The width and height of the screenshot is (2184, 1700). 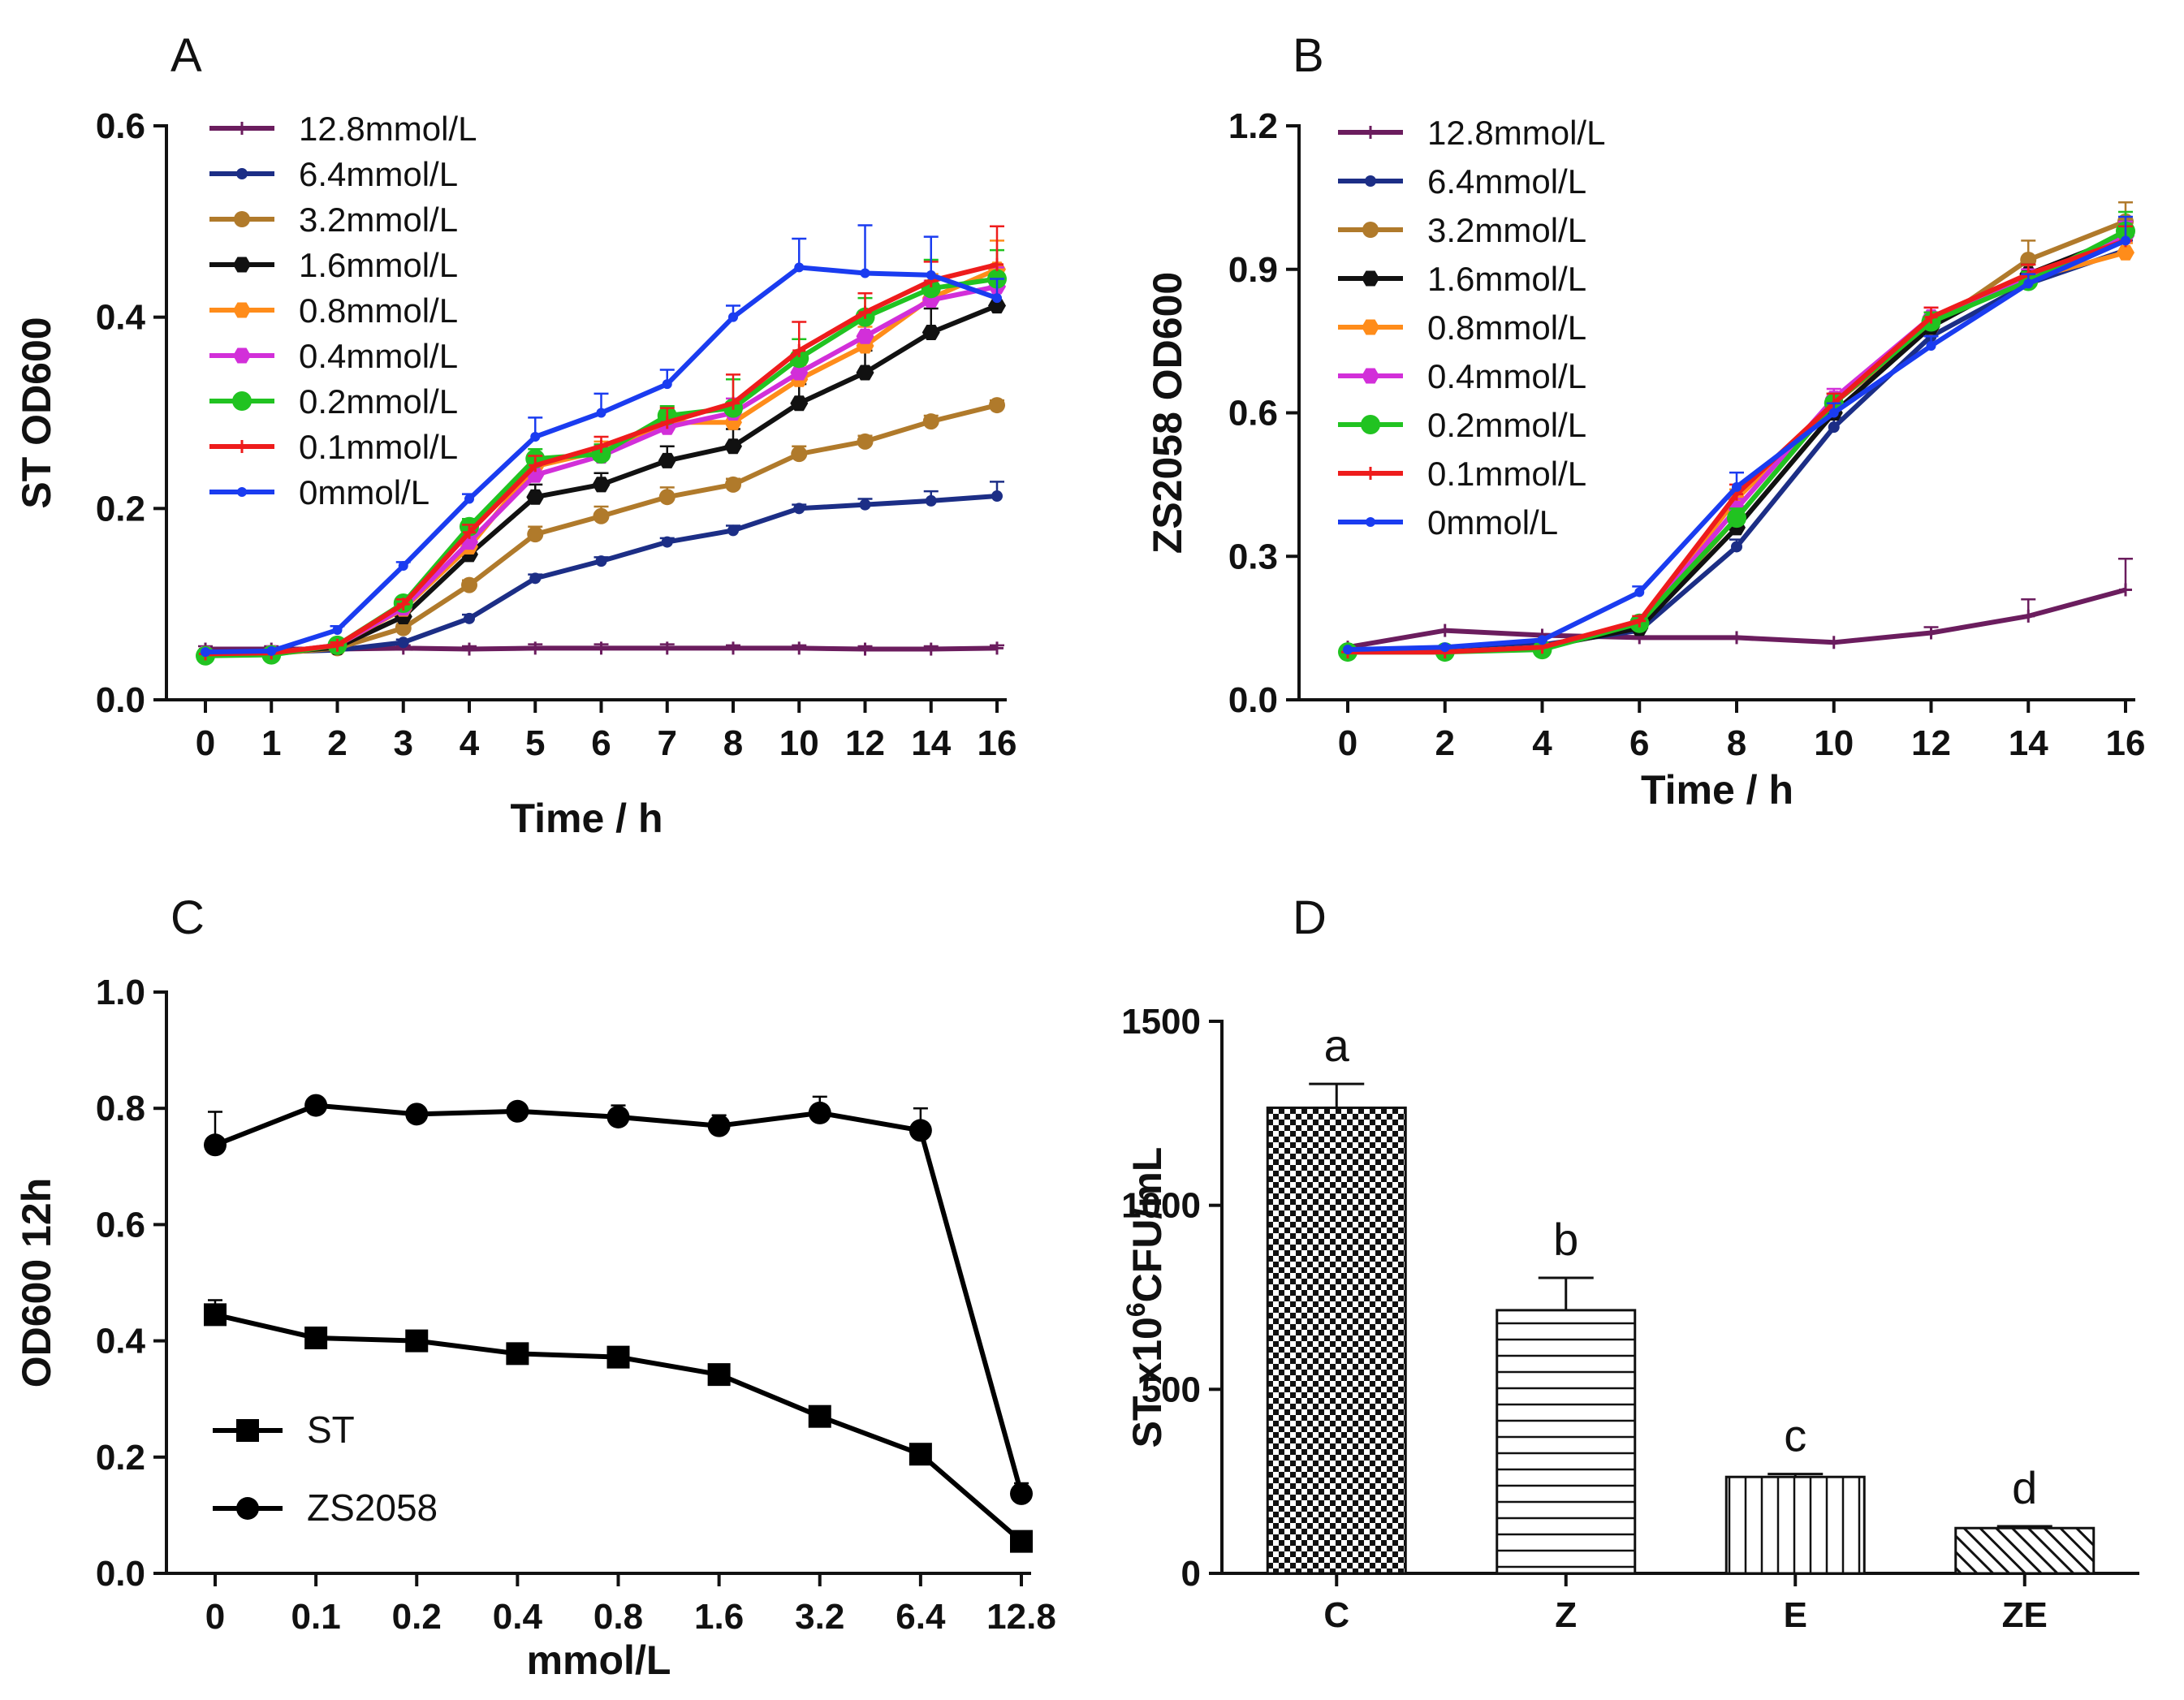 What do you see at coordinates (316, 1617) in the screenshot?
I see `x-tick-label: 0.1` at bounding box center [316, 1617].